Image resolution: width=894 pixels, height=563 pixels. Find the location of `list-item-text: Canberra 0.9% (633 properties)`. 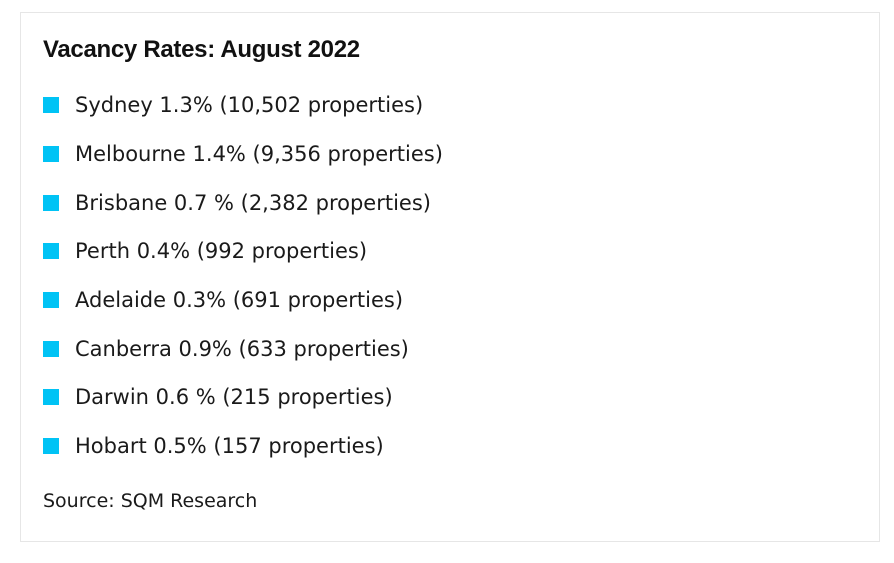

list-item-text: Canberra 0.9% (633 properties) is located at coordinates (242, 348).